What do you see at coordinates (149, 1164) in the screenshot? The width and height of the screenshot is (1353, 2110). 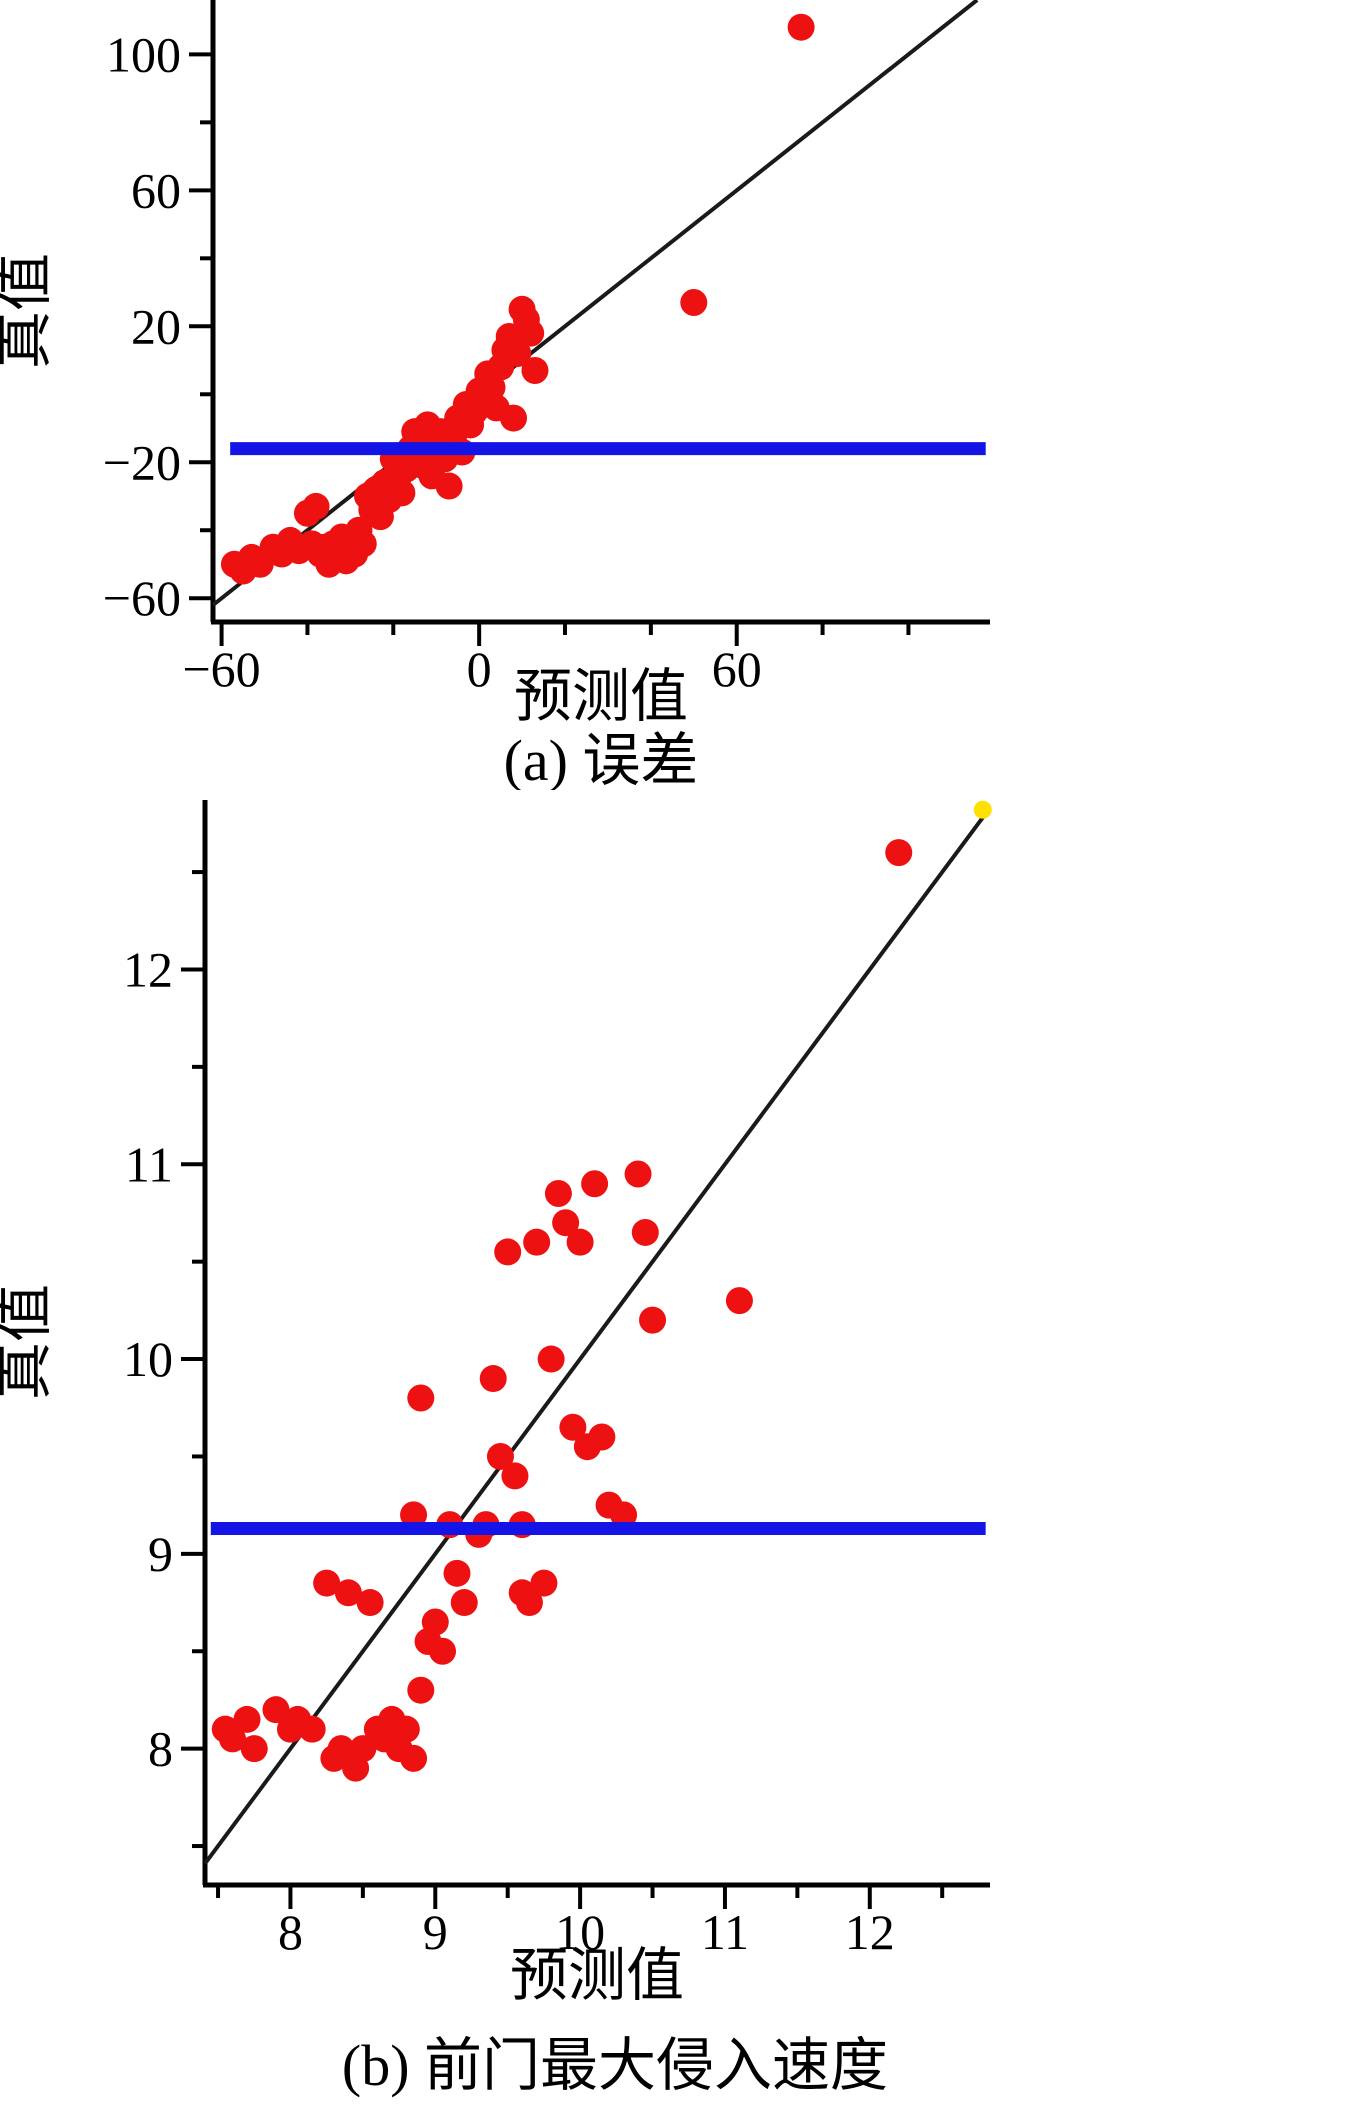 I see `y-tick-label: 11` at bounding box center [149, 1164].